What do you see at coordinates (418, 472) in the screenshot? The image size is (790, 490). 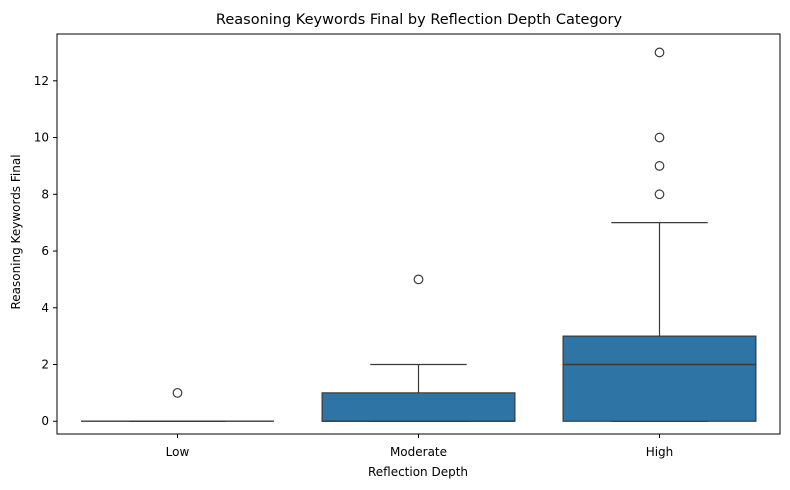 I see `x-axis-label: Reflection Depth` at bounding box center [418, 472].